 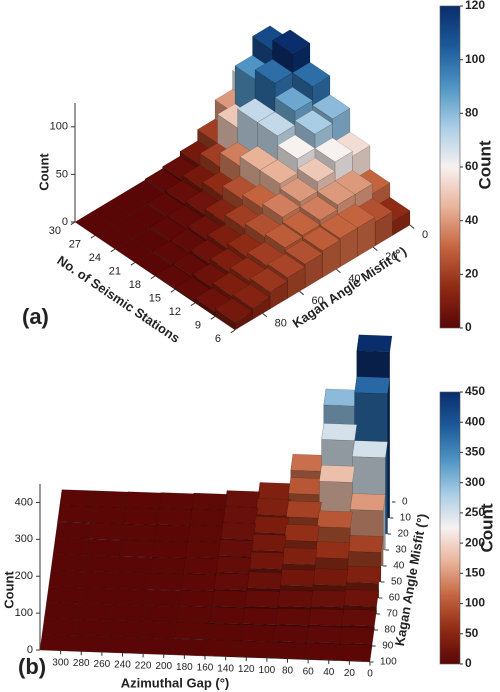 I want to click on x-tick-label: 20, so click(x=350, y=673).